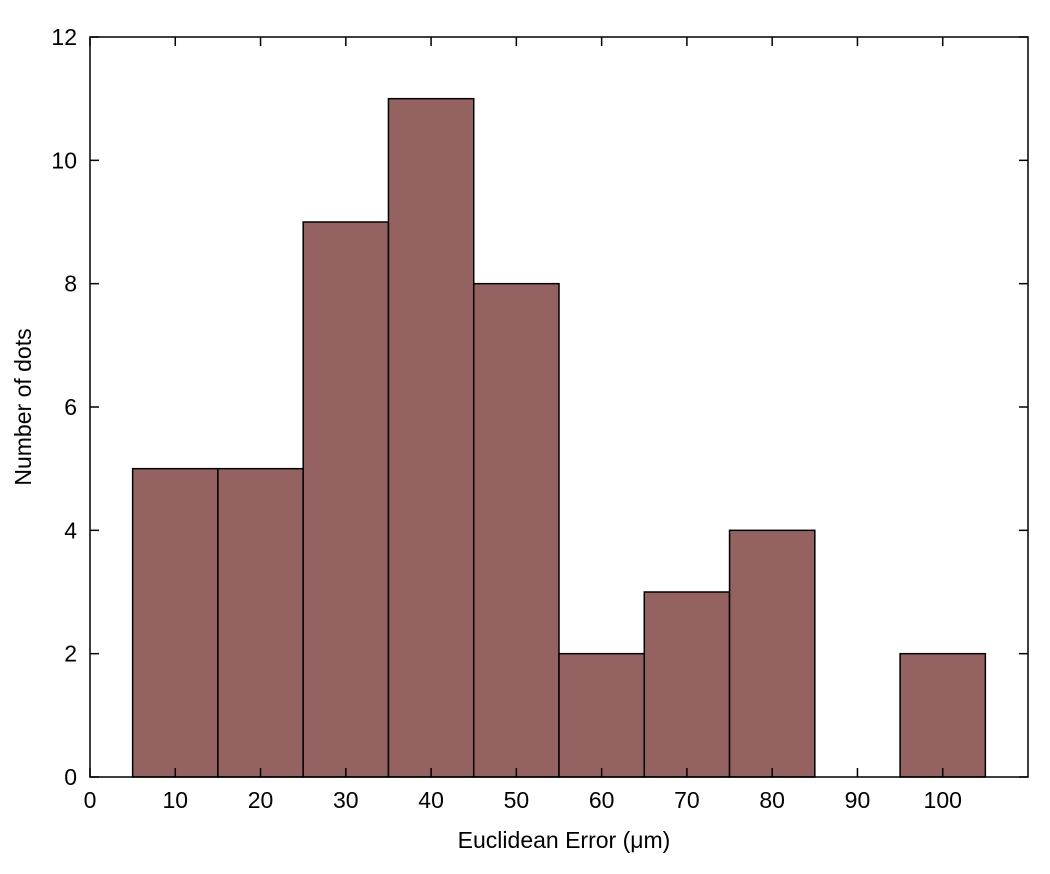 The width and height of the screenshot is (1050, 874). I want to click on y-tick-label: 0, so click(70, 777).